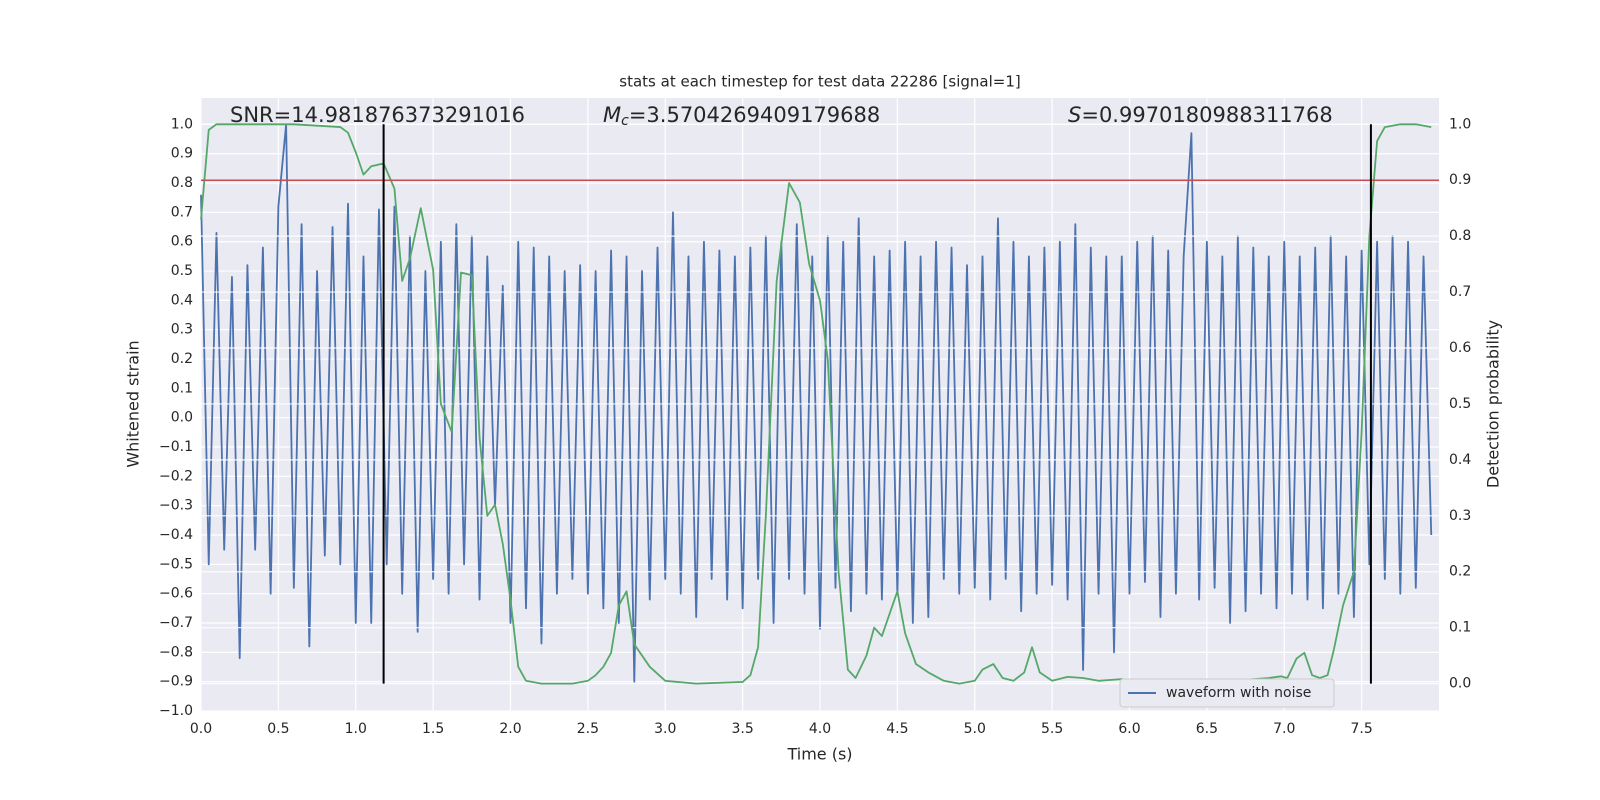 The width and height of the screenshot is (1600, 800). I want to click on x-tick-label: 2.5, so click(588, 729).